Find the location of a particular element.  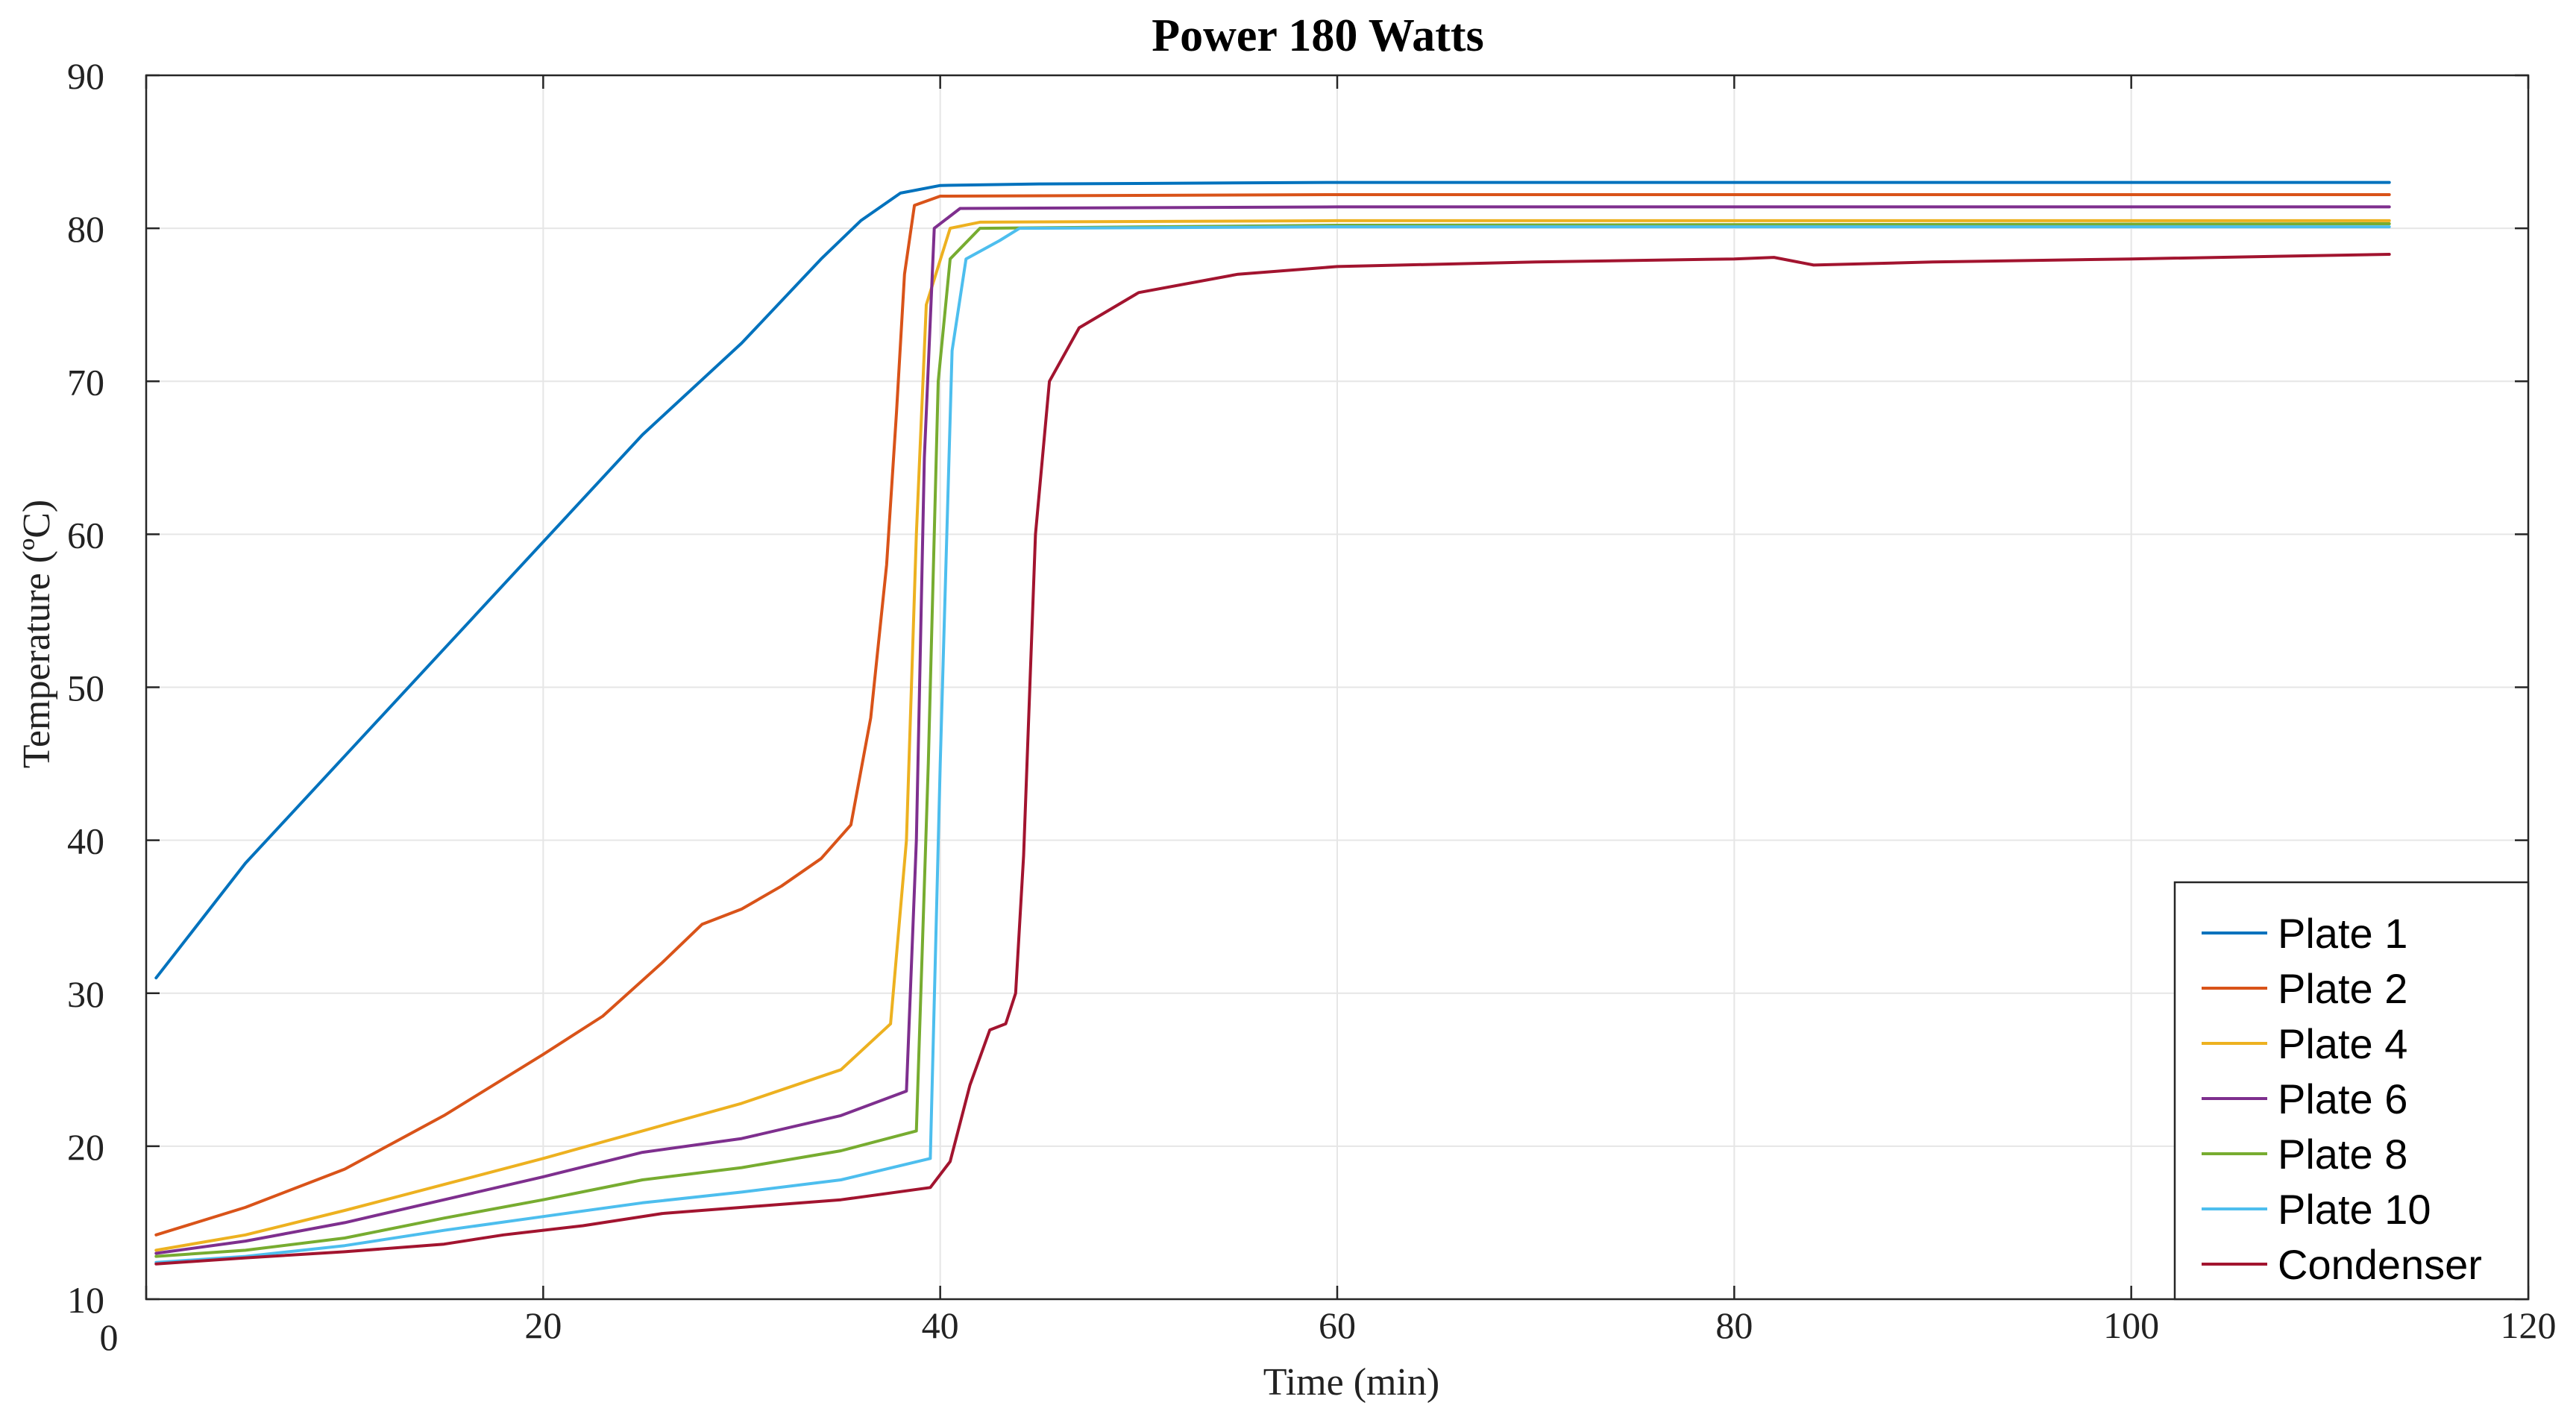

legend-label: Plate 6 is located at coordinates (2343, 1098).